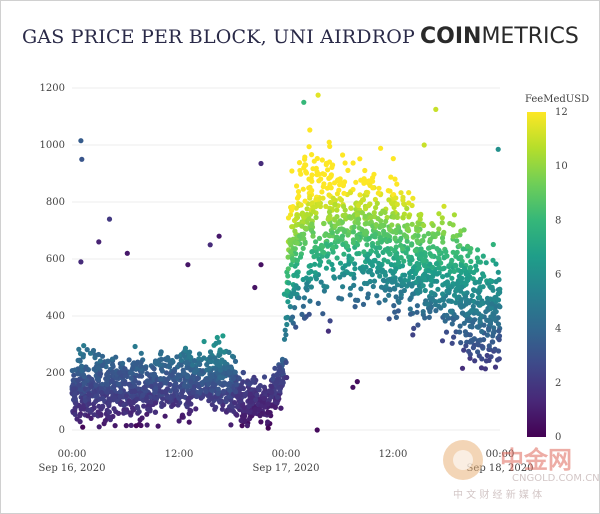  Describe the element at coordinates (55, 202) in the screenshot. I see `y-tick-label: 800` at that location.